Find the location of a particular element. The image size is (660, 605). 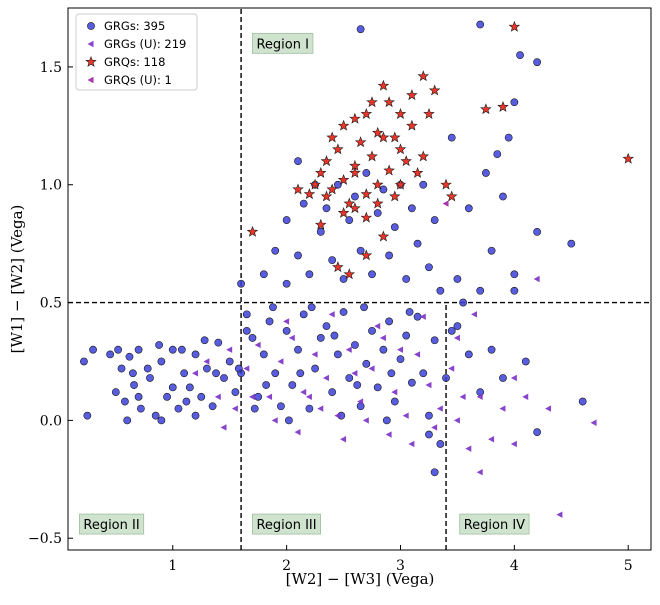

x-axis-title: [W2] − [W3] (Vega) is located at coordinates (360, 579).